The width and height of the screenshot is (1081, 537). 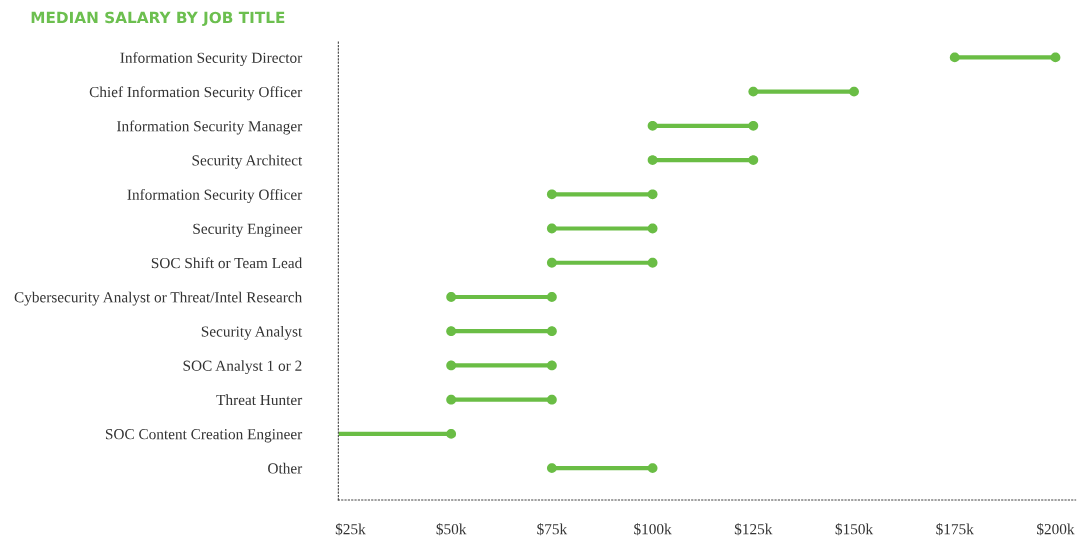 What do you see at coordinates (1056, 529) in the screenshot?
I see `x-tick-label: $200k` at bounding box center [1056, 529].